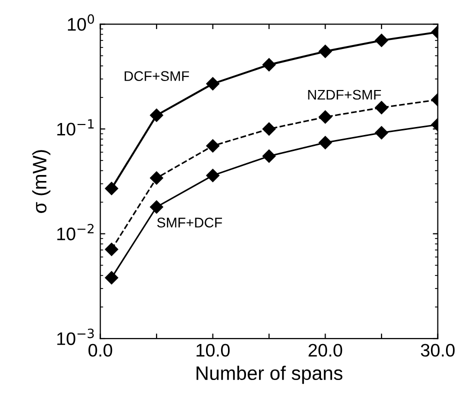  I want to click on x-tick-label: 10.0, so click(213, 350).